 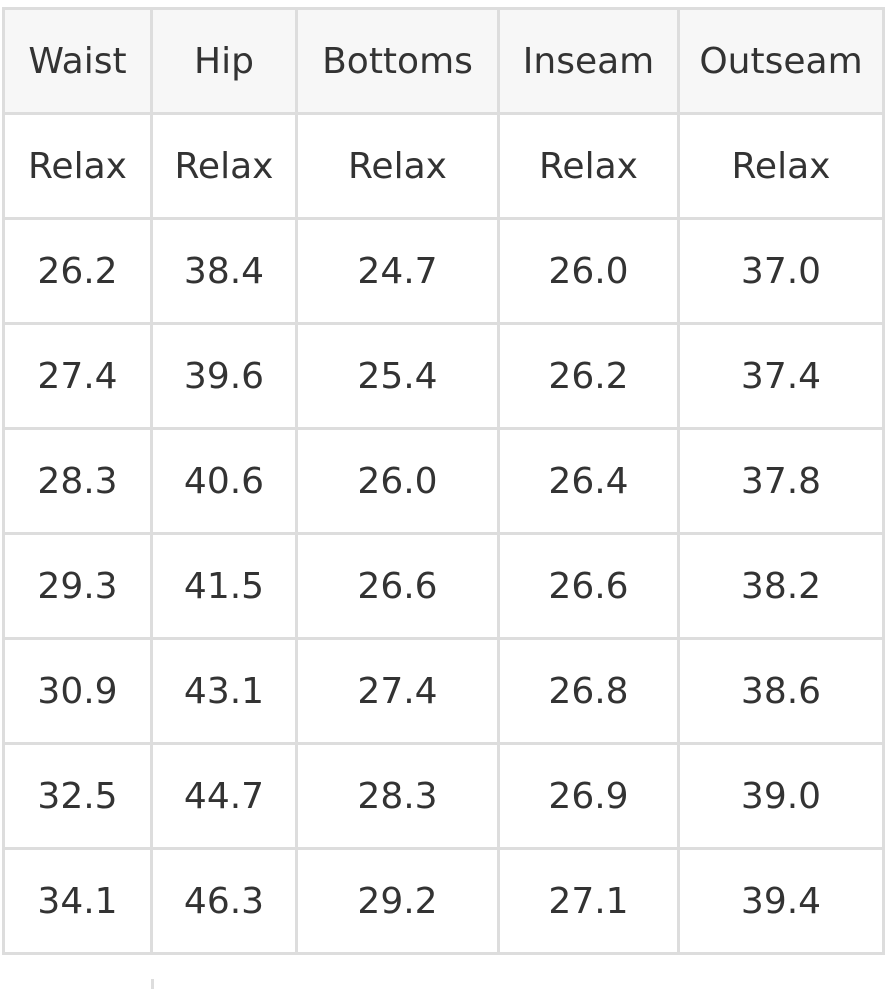 I want to click on table-cell: 29.2, so click(x=397, y=901).